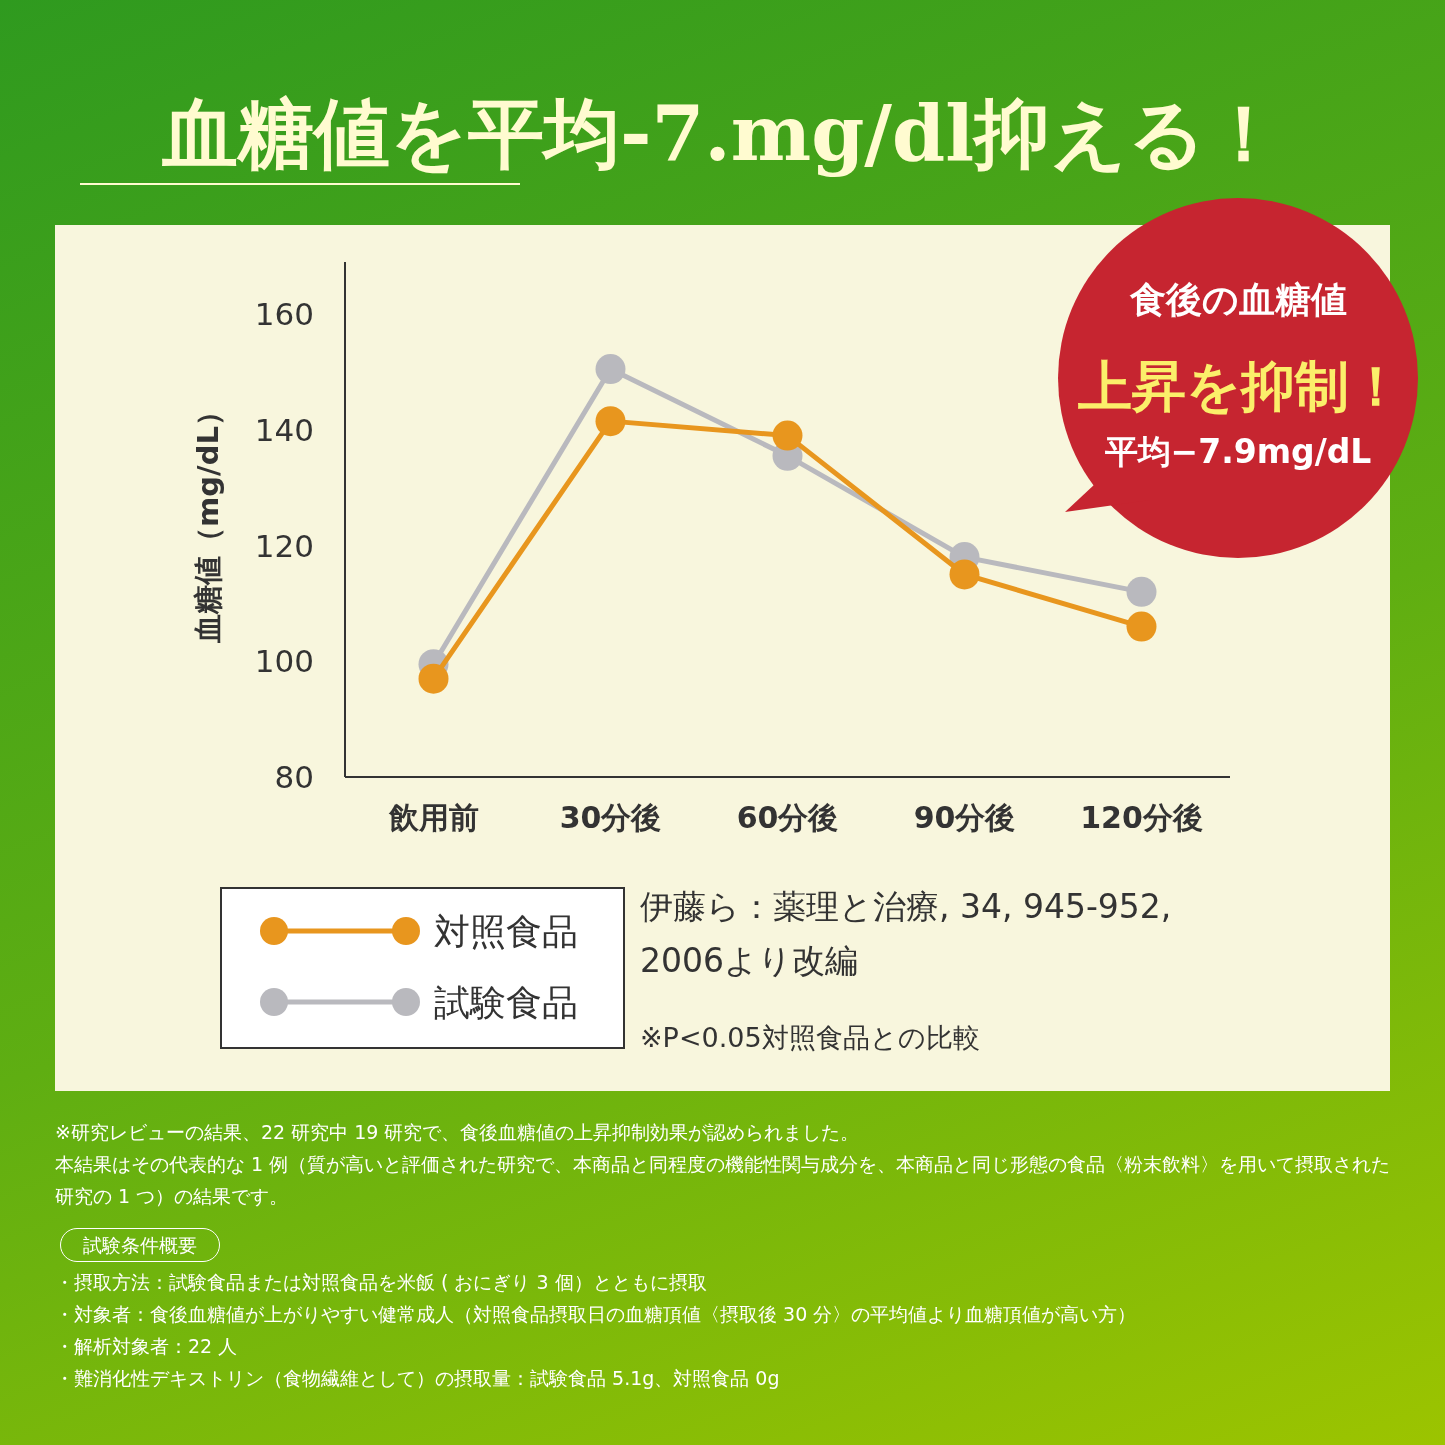  Describe the element at coordinates (906, 934) in the screenshot. I see `text: 伊藤ら：薬理と治療, 34, 945-952, 2006より改編` at that location.